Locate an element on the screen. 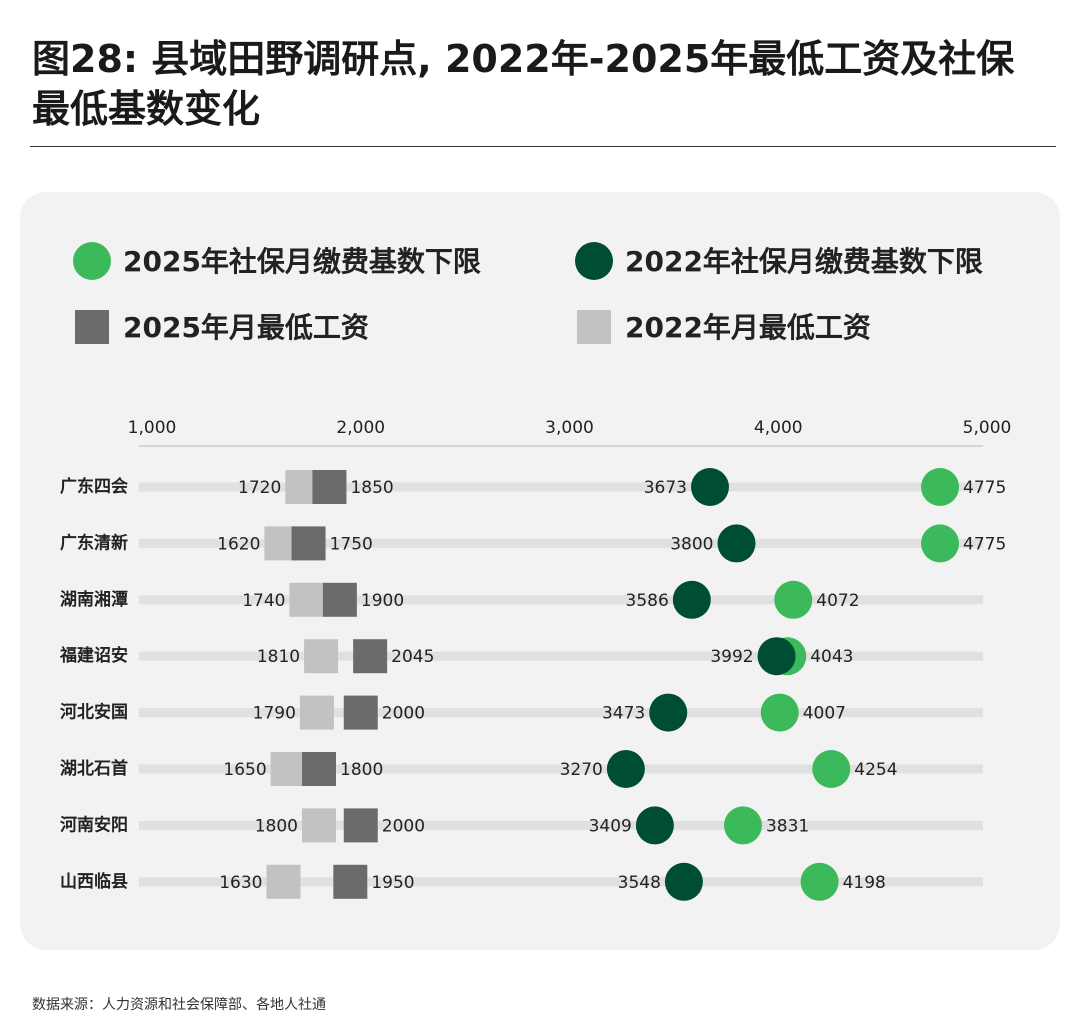  value-label: 1810 is located at coordinates (278, 657).